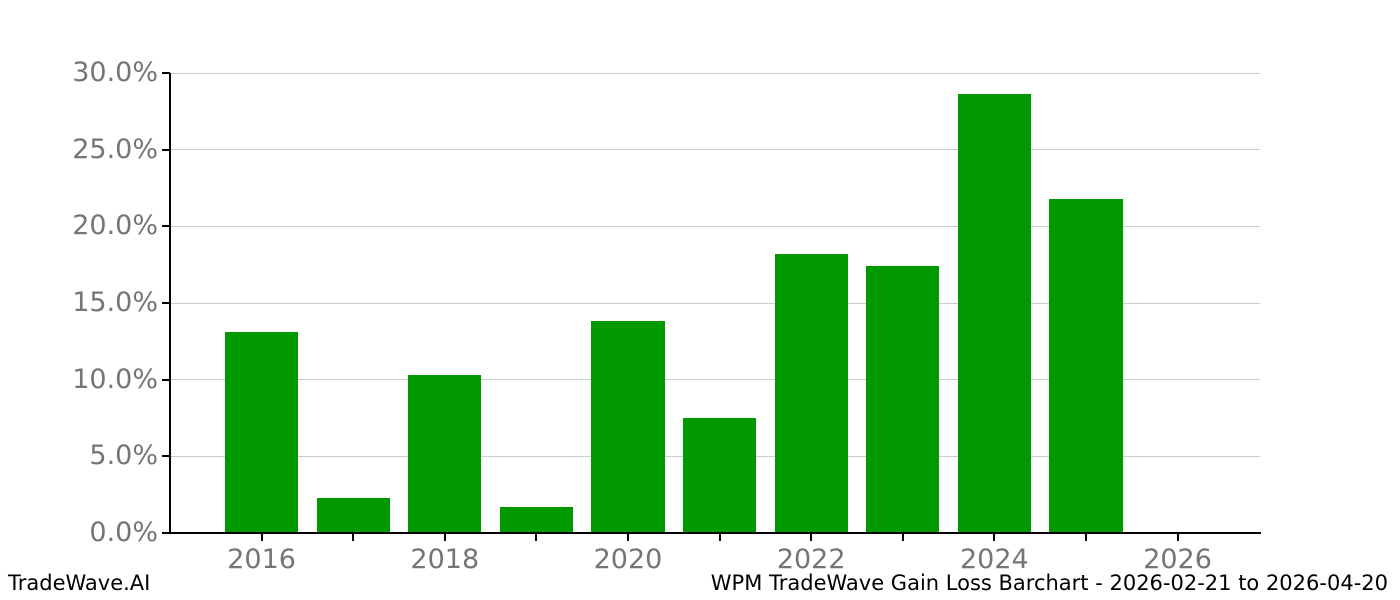 The image size is (1400, 600). Describe the element at coordinates (79, 583) in the screenshot. I see `brand-text: TradeWave.AI` at that location.